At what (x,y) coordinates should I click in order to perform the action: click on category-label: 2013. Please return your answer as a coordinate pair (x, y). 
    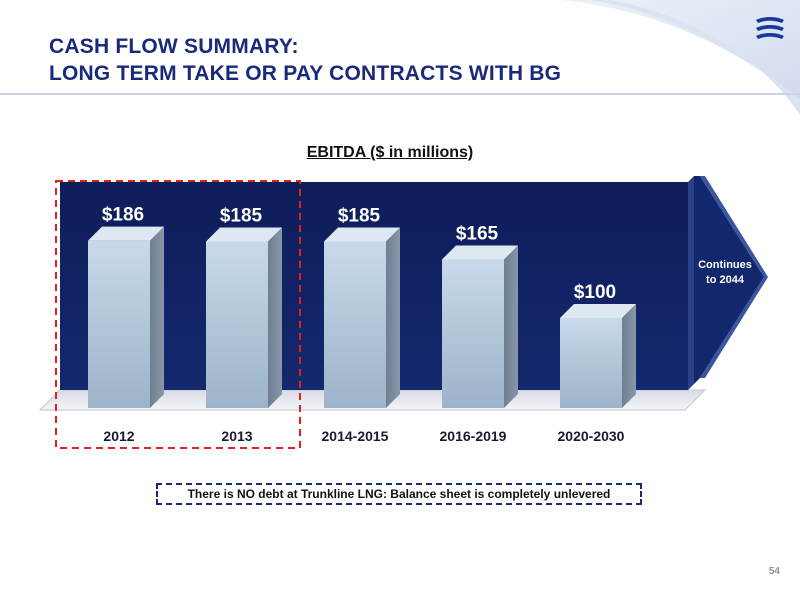
    Looking at the image, I should click on (236, 436).